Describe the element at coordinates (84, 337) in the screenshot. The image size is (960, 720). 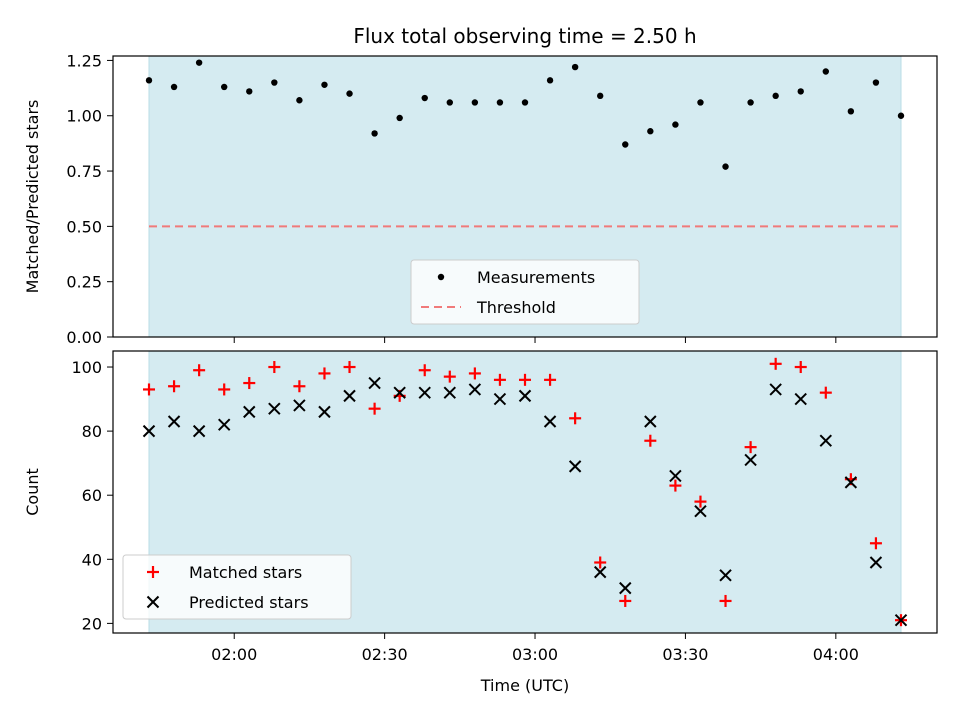
I see `y-tick-label: 0.00` at that location.